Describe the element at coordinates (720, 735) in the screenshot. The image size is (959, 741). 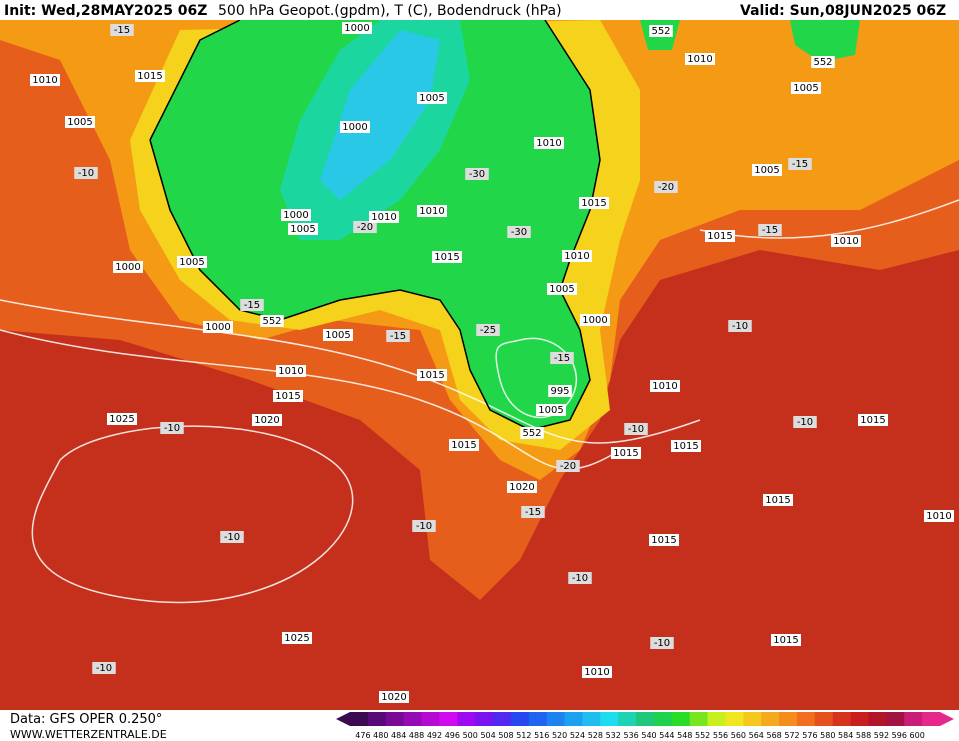
I see `colorbar-label: 556` at that location.